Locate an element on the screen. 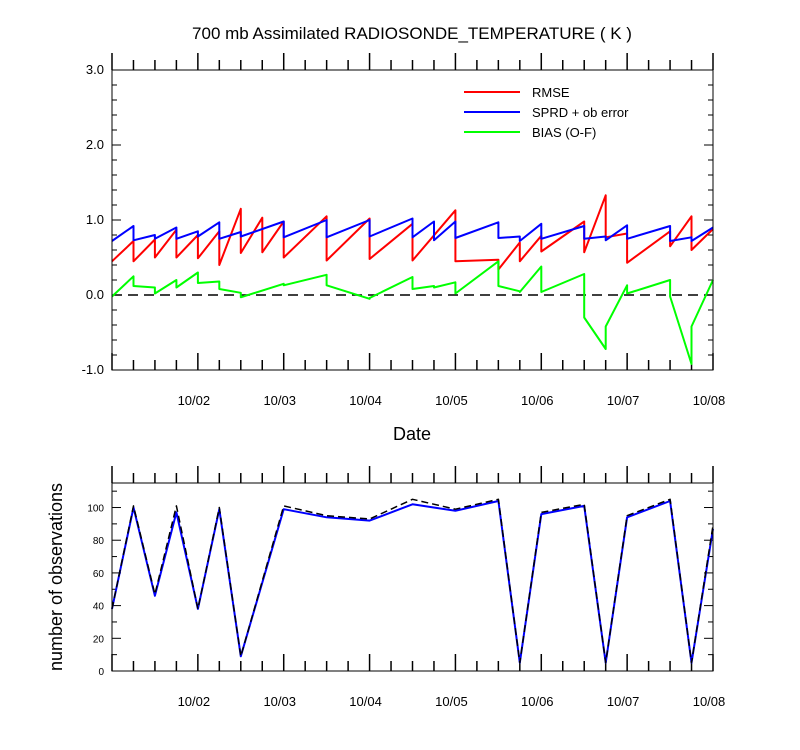  legend-label: SPRD + ob error is located at coordinates (580, 112).